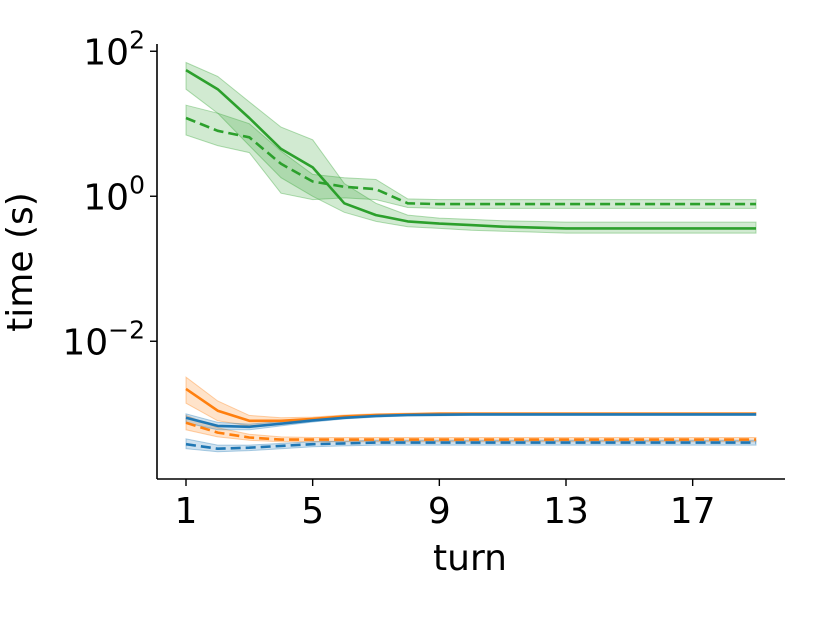 This screenshot has height=624, width=830. I want to click on x-tick-label-17: 17, so click(693, 511).